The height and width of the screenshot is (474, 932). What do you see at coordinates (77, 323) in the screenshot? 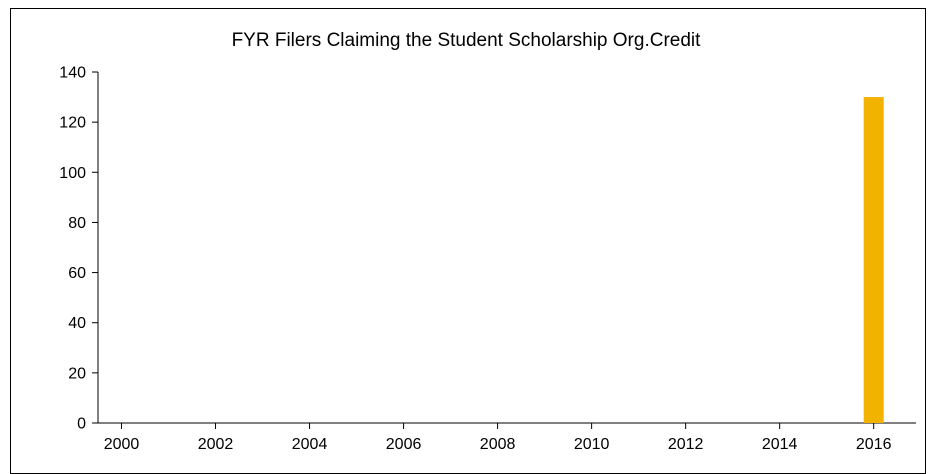
I see `y-tick-label: 40` at bounding box center [77, 323].